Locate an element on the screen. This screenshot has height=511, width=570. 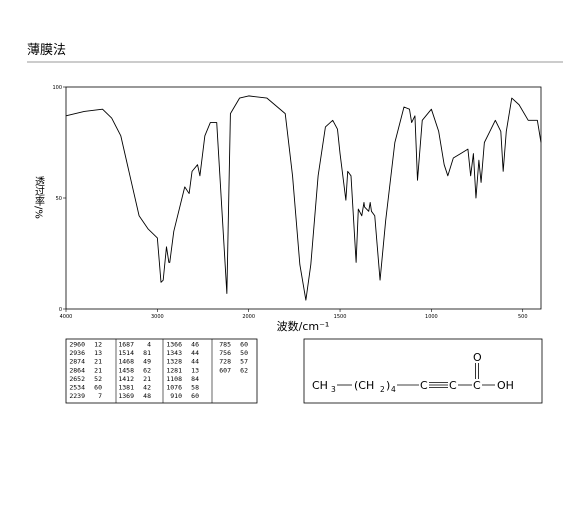
subscript: 4 is located at coordinates (393, 389).